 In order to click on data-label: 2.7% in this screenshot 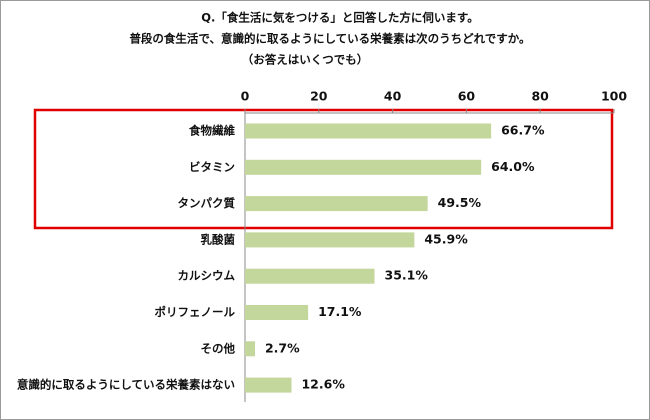, I will do `click(282, 347)`.